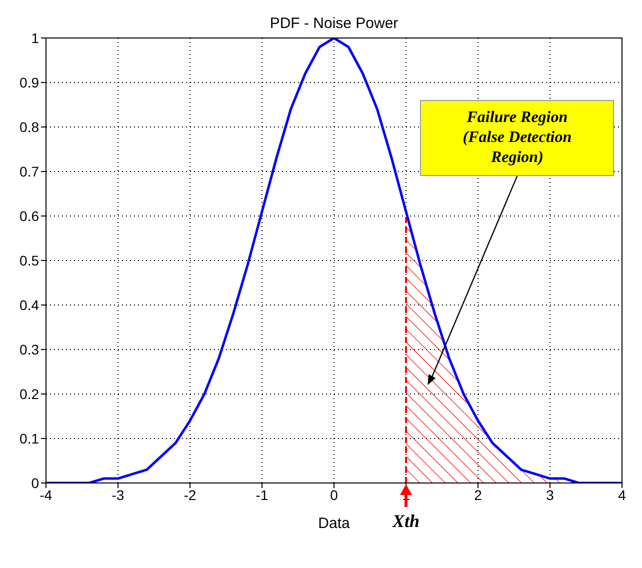 Image resolution: width=642 pixels, height=568 pixels. What do you see at coordinates (478, 494) in the screenshot?
I see `x-tick-label: 2` at bounding box center [478, 494].